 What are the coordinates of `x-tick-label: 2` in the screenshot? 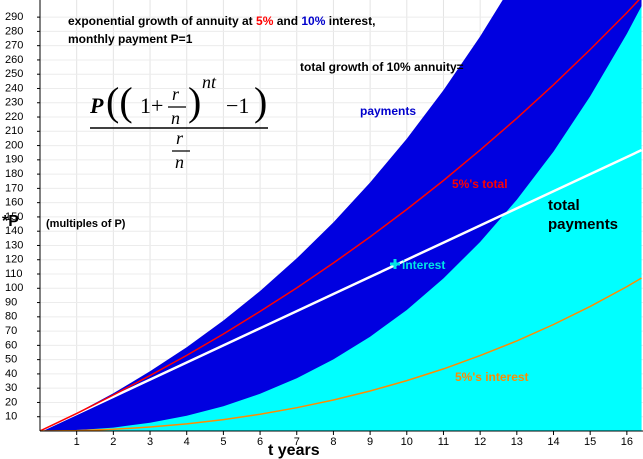 It's located at (113, 442).